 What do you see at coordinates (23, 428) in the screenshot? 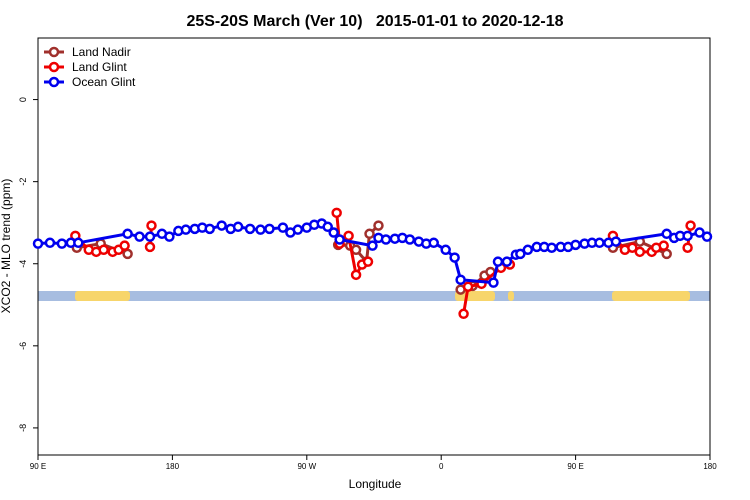
I see `y-tick-label: -8` at bounding box center [23, 428].